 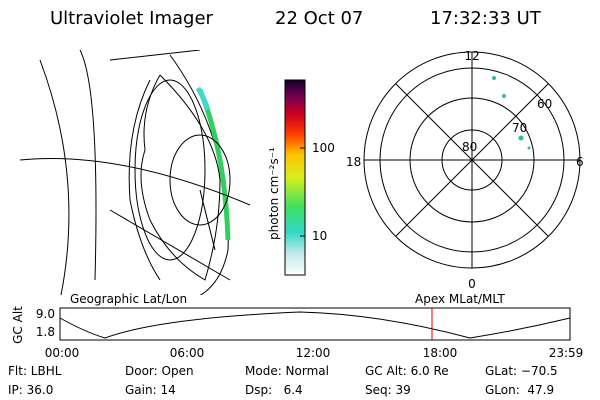 What do you see at coordinates (460, 299) in the screenshot?
I see `orbit-right-title: Apex MLat/MLT` at bounding box center [460, 299].